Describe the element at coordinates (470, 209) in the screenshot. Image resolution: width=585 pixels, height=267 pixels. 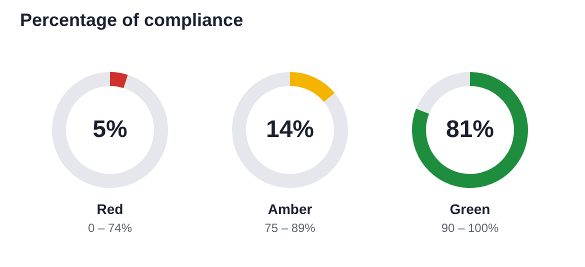
I see `text: Green` at that location.